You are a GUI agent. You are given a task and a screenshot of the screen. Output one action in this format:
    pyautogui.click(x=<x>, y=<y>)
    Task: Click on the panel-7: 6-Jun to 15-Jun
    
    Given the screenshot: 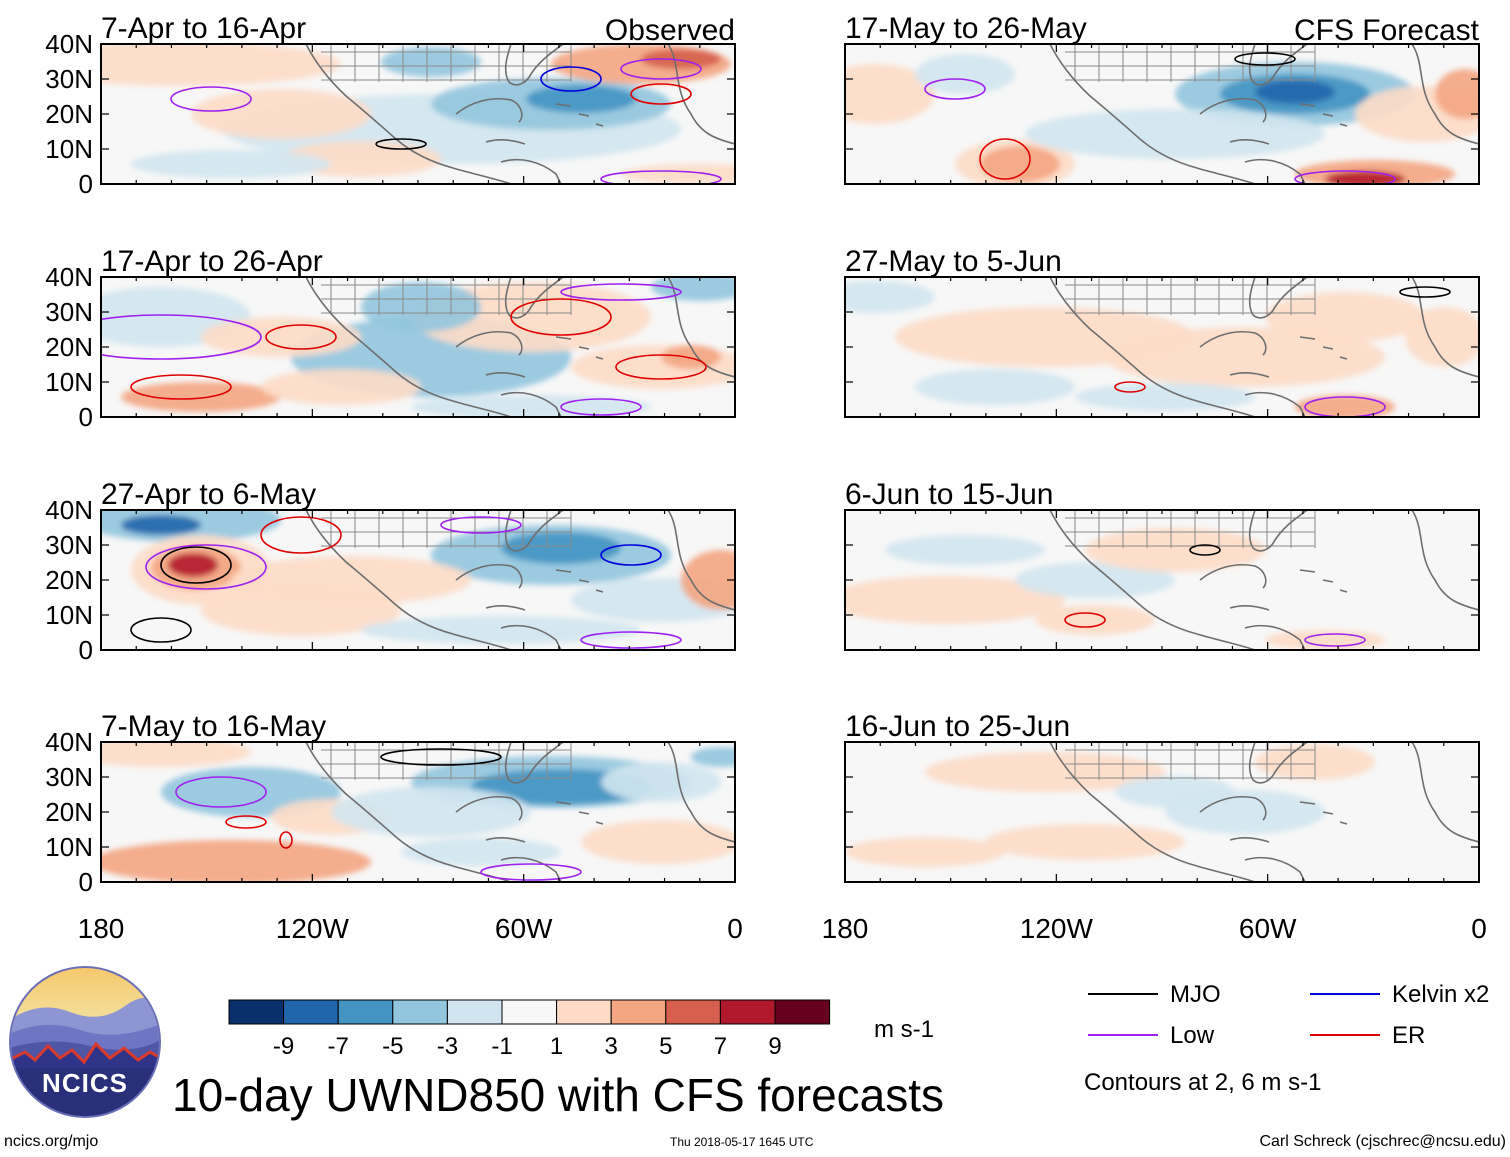 What is the action you would take?
    pyautogui.click(x=1162, y=564)
    